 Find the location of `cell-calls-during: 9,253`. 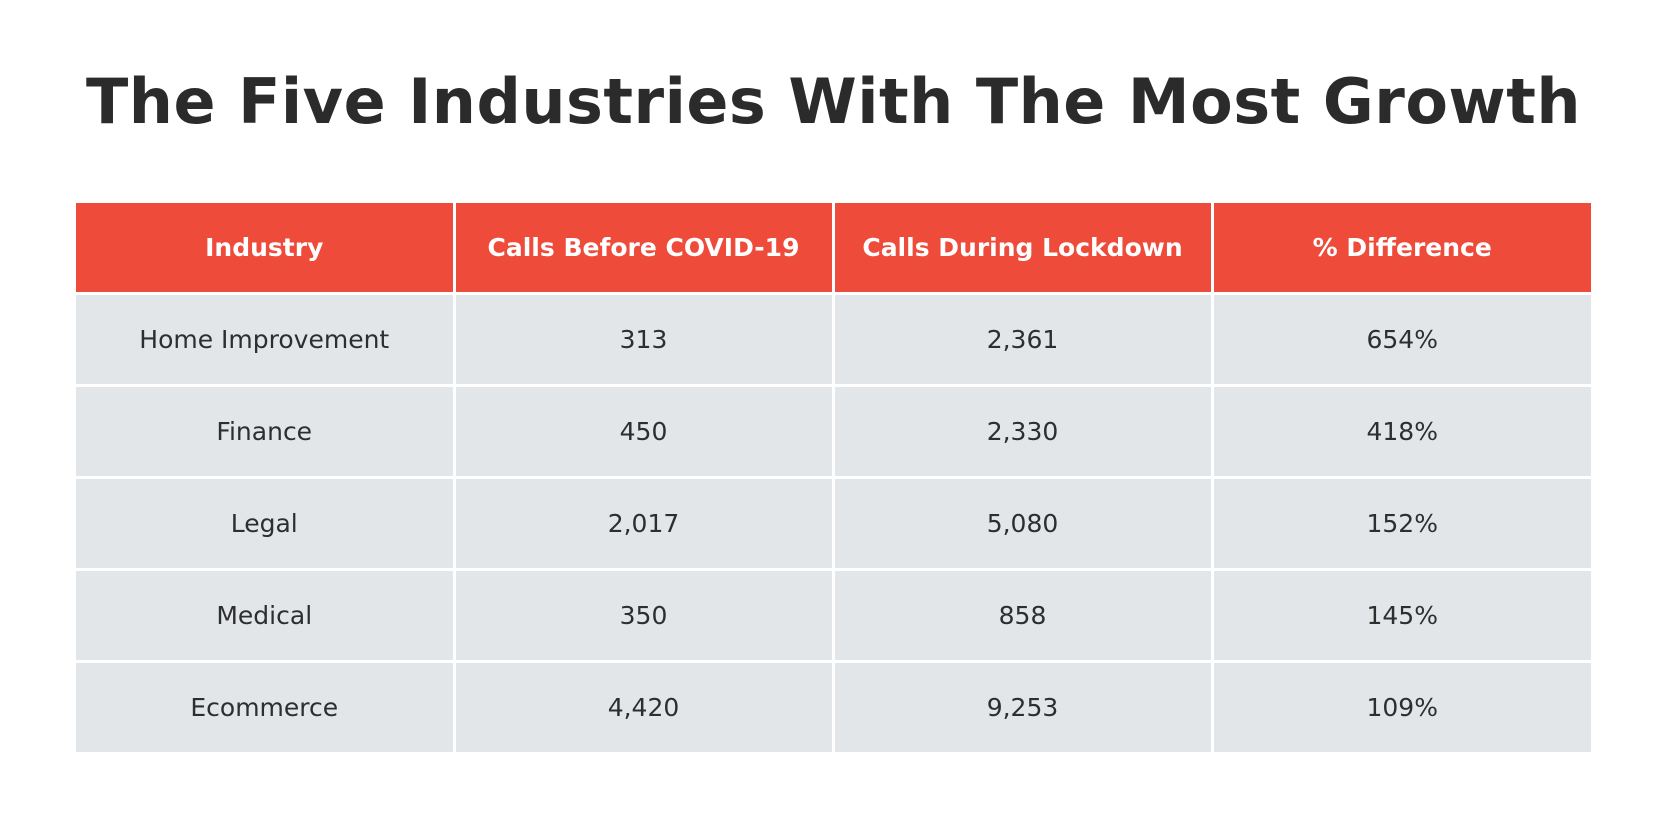

cell-calls-during: 9,253 is located at coordinates (1021, 706).